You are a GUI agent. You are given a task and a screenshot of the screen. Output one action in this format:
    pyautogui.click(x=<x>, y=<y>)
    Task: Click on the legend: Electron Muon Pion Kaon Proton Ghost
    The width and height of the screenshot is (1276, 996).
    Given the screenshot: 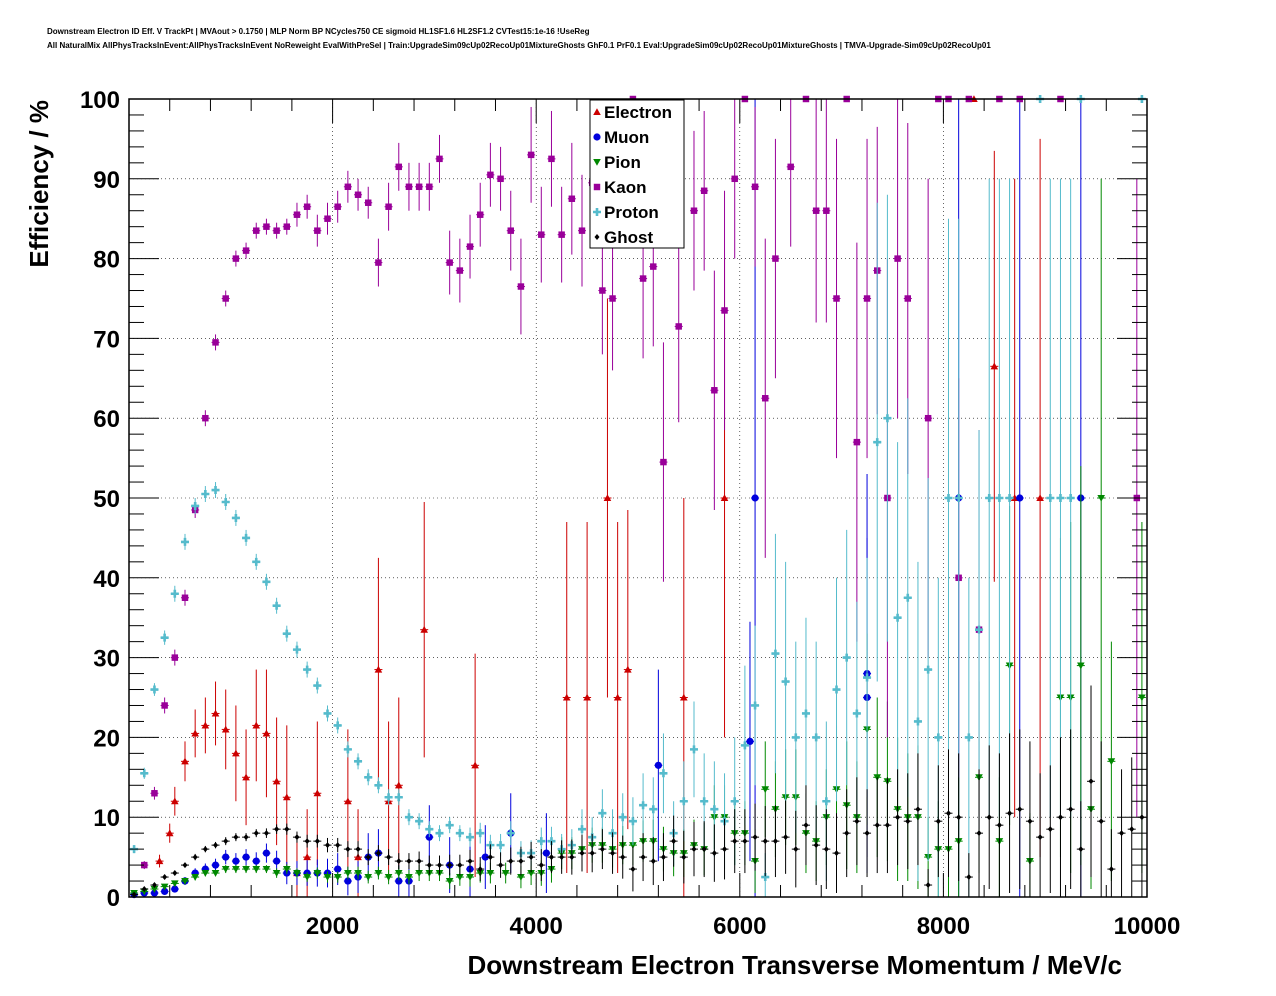 What is the action you would take?
    pyautogui.click(x=637, y=174)
    